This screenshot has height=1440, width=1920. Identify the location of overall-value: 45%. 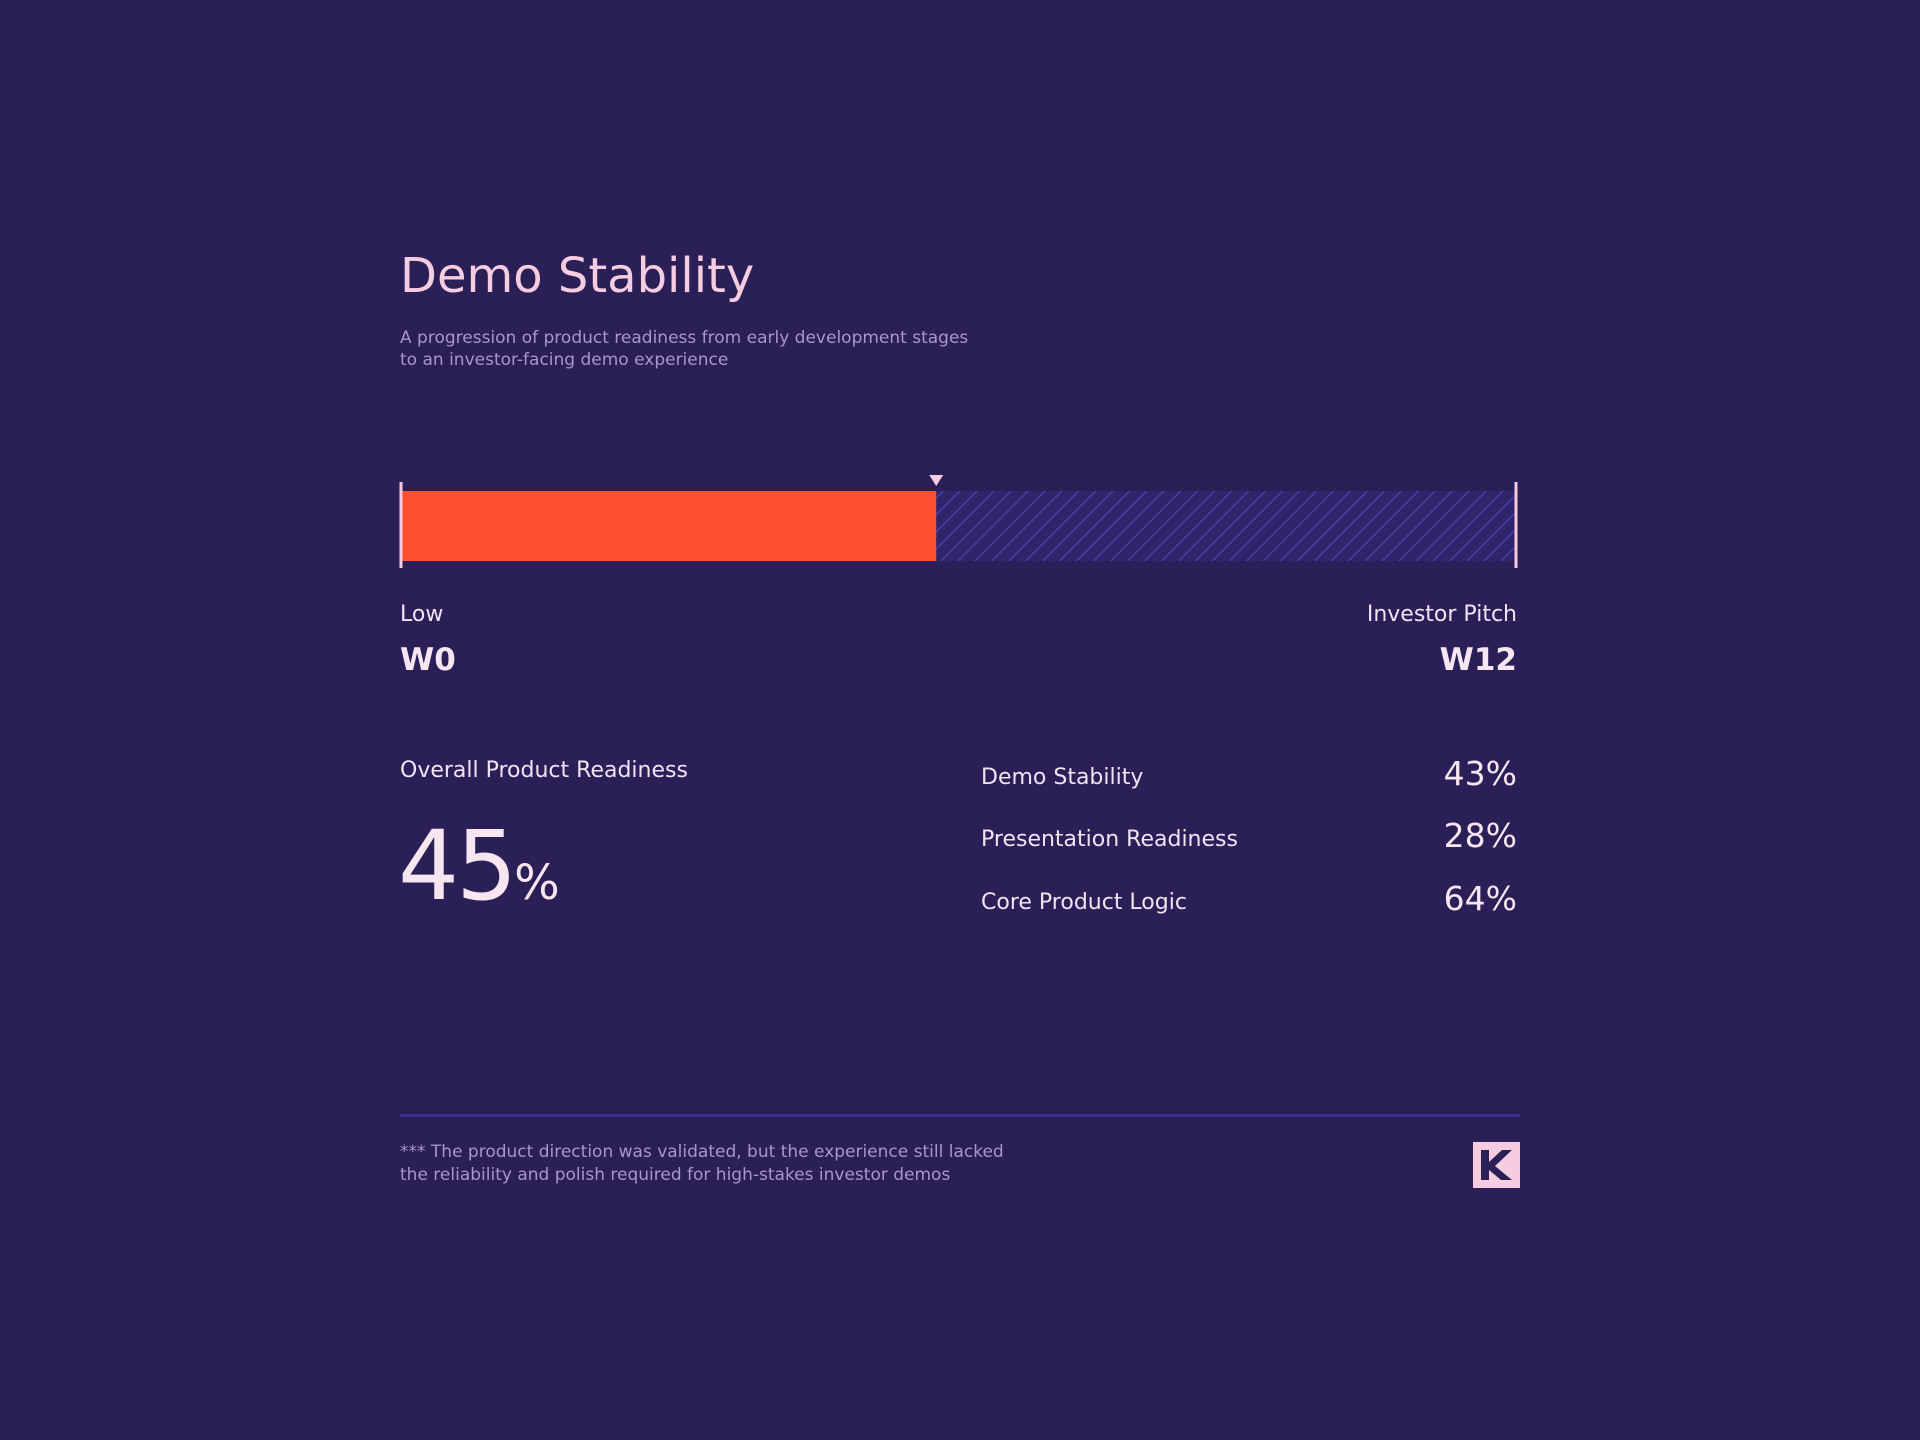
(479, 866).